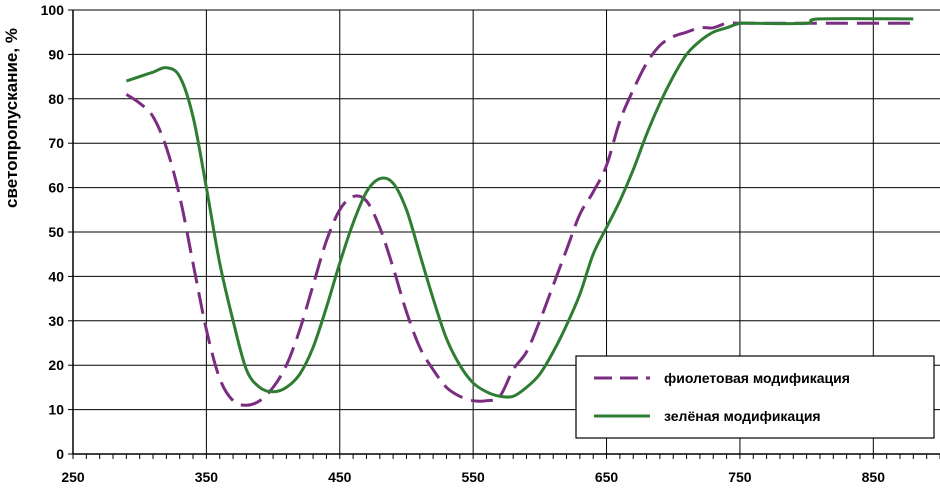  Describe the element at coordinates (757, 378) in the screenshot. I see `legend-label-violet: фиолетовая модификация` at that location.